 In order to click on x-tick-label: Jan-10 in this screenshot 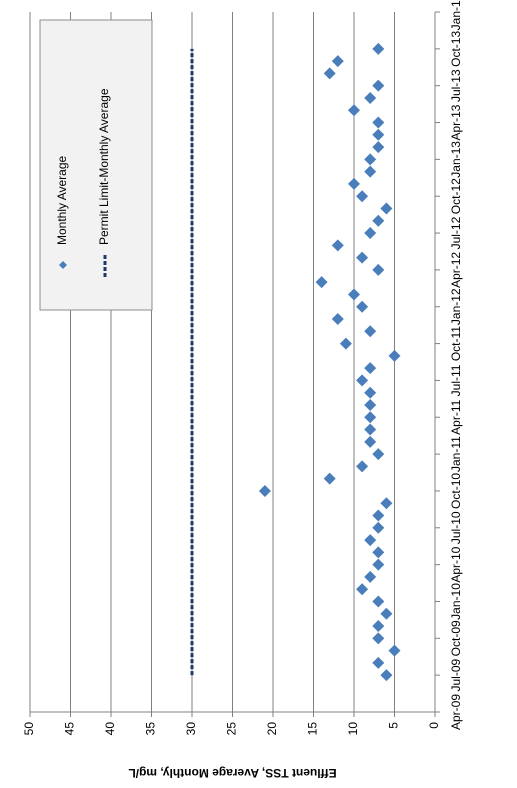, I will do `click(456, 601)`.